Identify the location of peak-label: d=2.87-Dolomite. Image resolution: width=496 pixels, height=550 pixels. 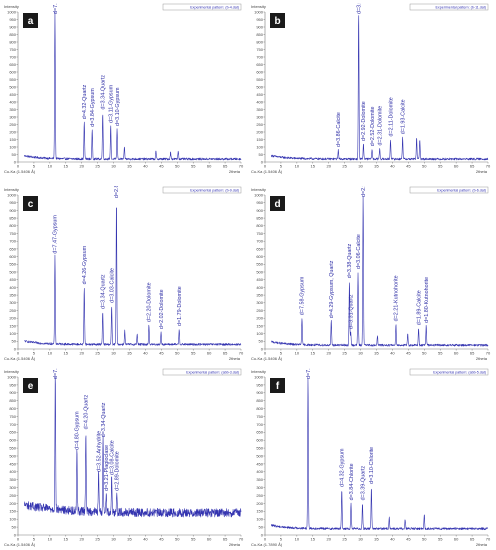
(117, 192).